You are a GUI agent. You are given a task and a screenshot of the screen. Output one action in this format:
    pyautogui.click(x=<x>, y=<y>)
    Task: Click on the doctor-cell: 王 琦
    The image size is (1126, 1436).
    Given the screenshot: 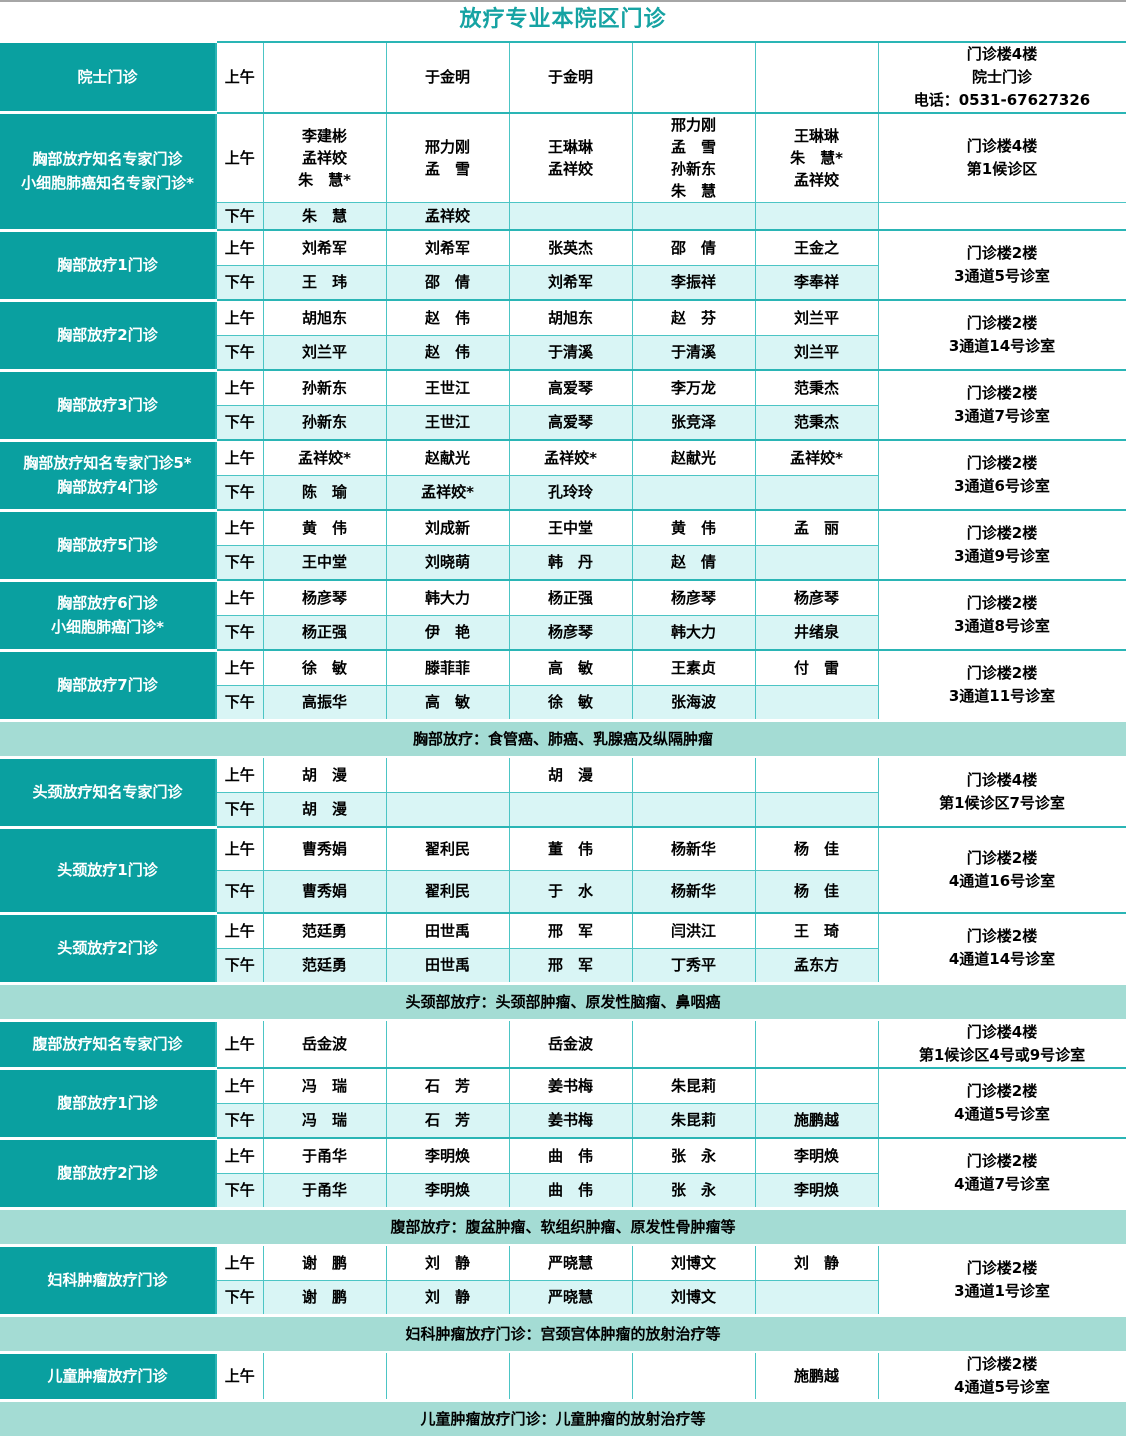 What is the action you would take?
    pyautogui.click(x=816, y=930)
    